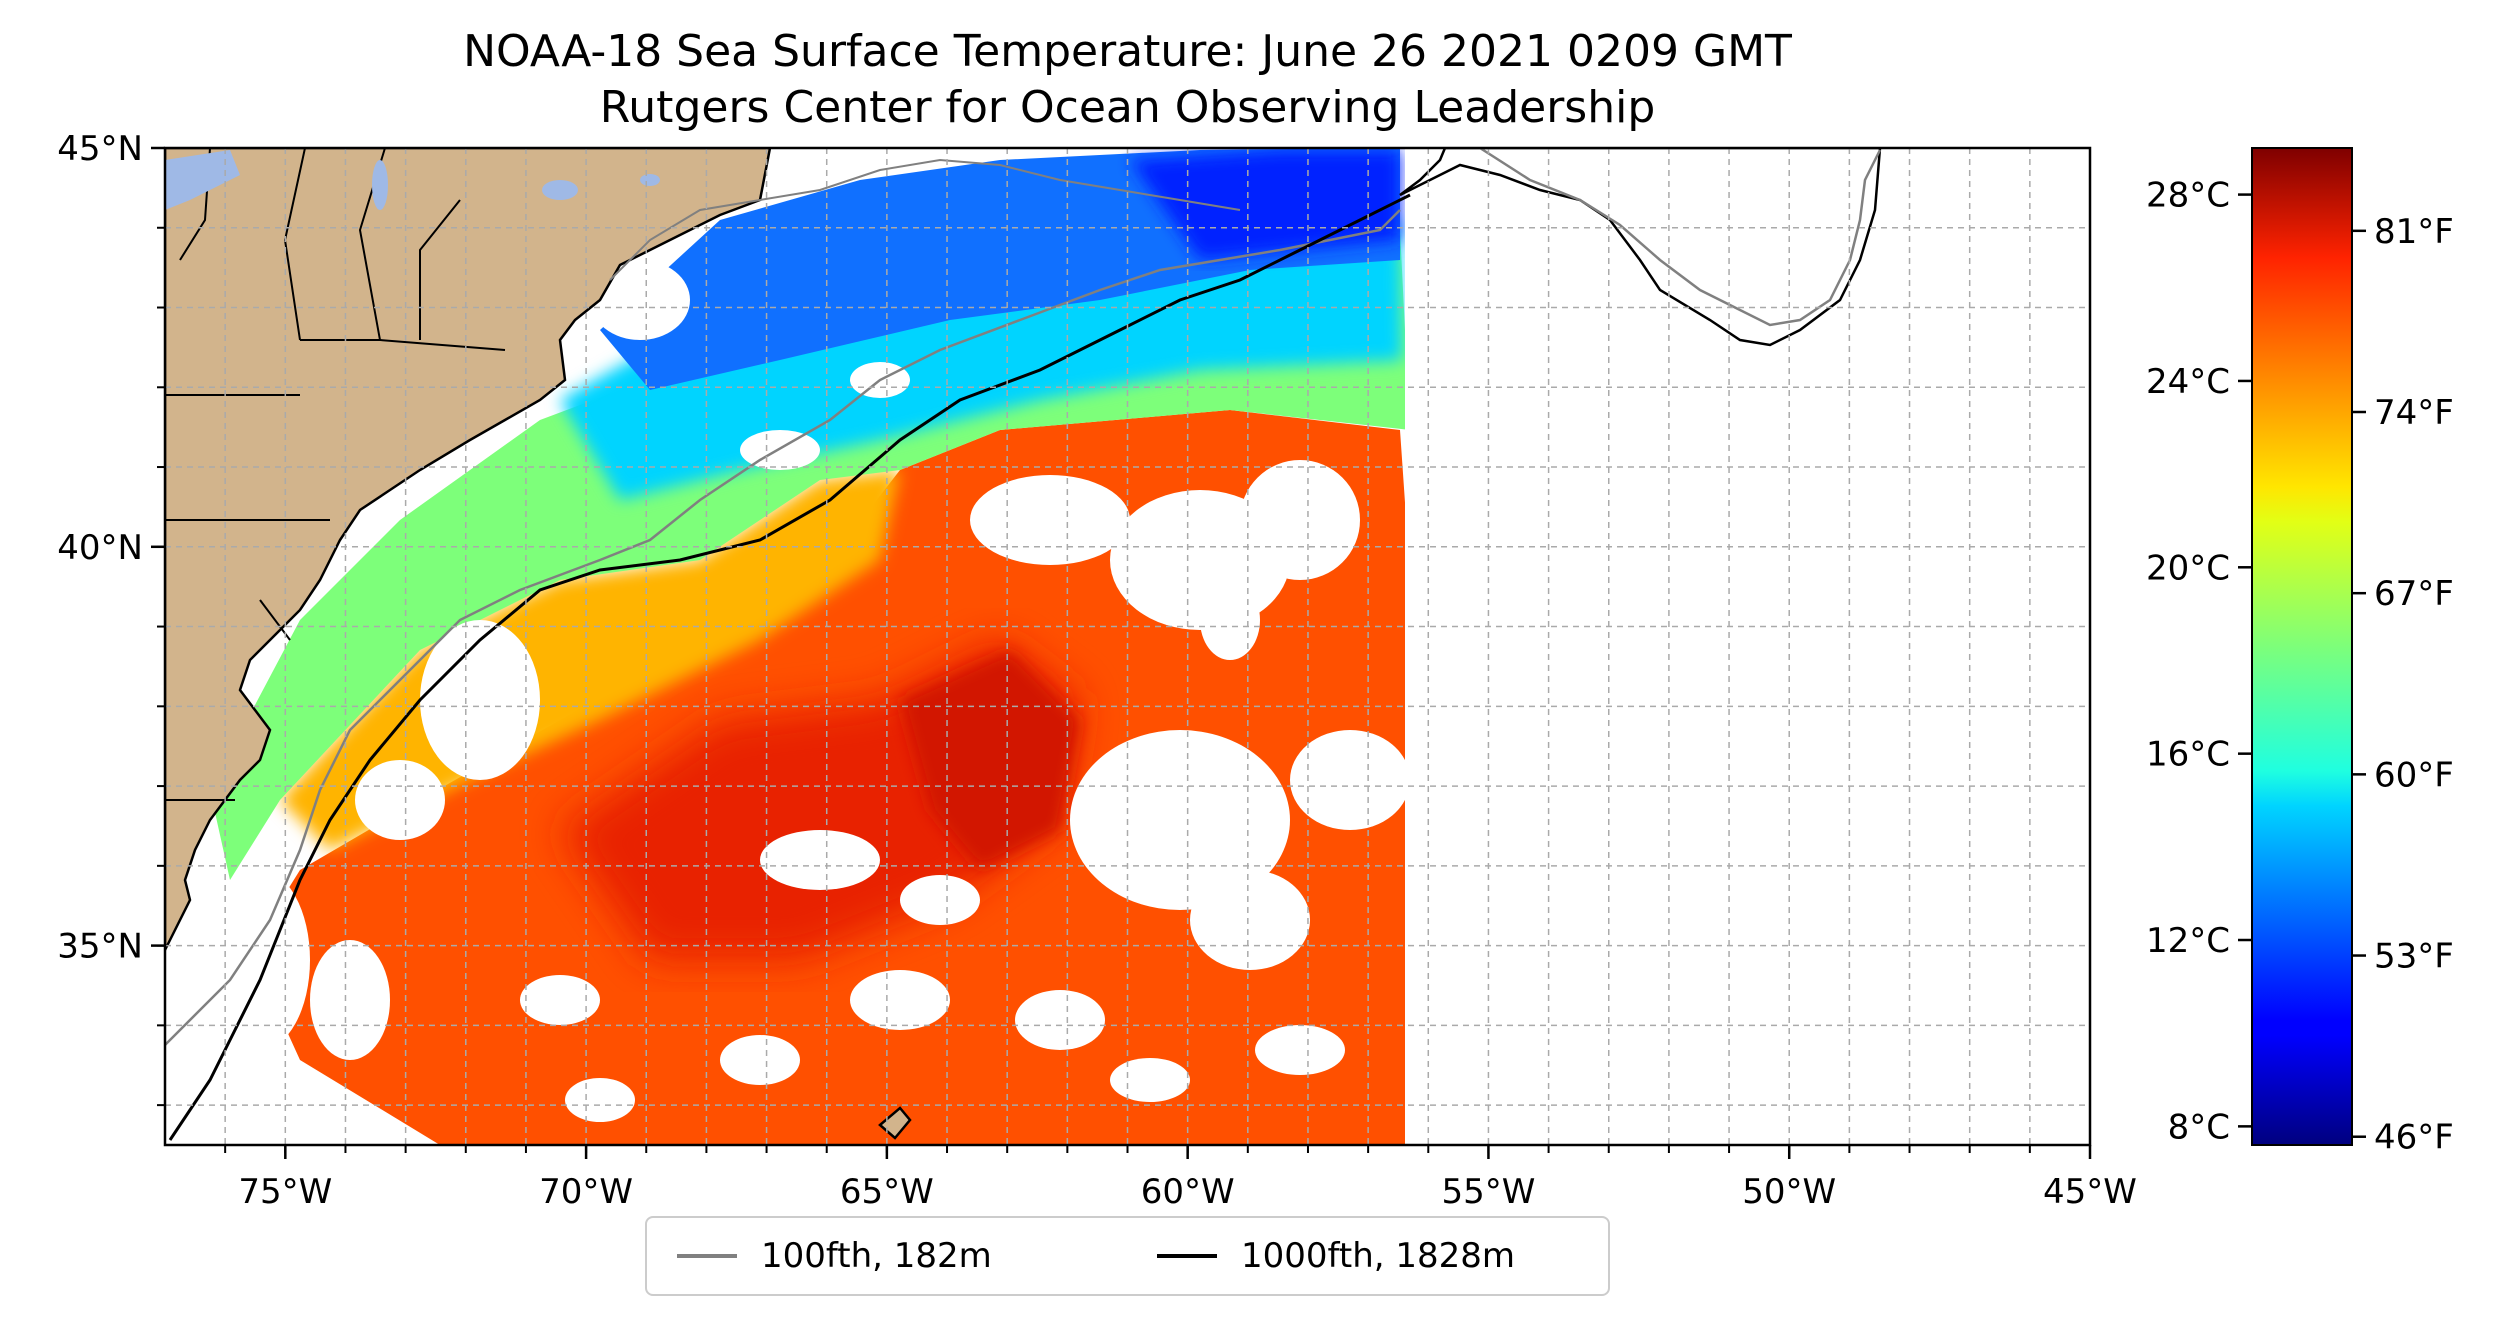 This screenshot has height=1318, width=2502. What do you see at coordinates (2414, 957) in the screenshot?
I see `colorbar-fahrenheit-label: 53°F` at bounding box center [2414, 957].